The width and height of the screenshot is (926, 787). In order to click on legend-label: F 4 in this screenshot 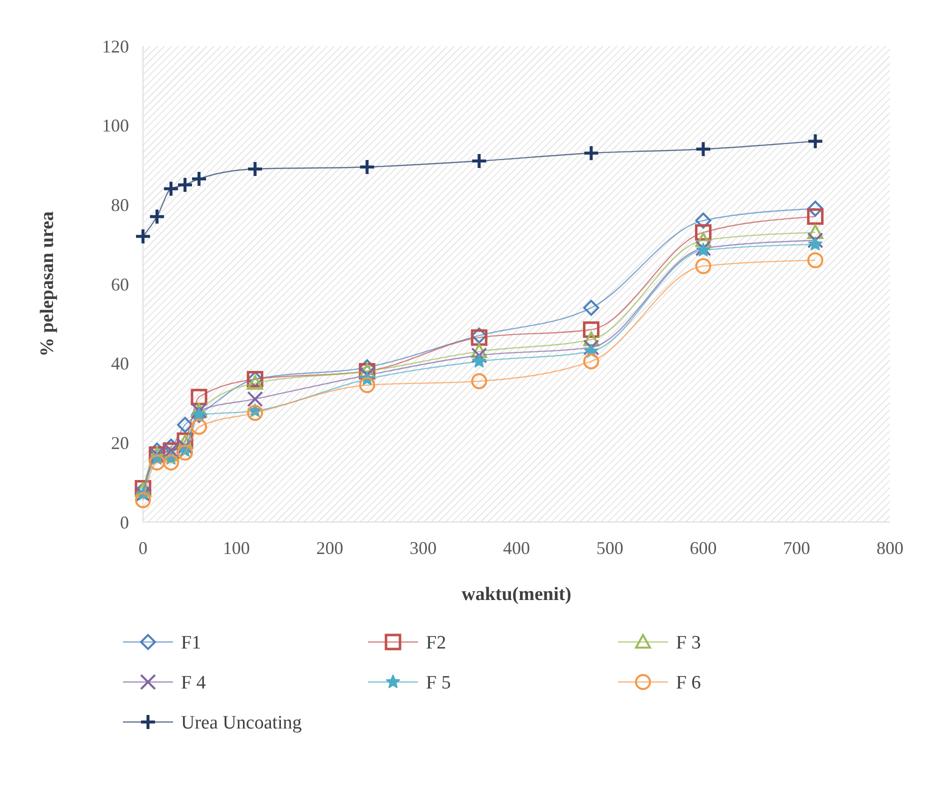, I will do `click(193, 683)`.